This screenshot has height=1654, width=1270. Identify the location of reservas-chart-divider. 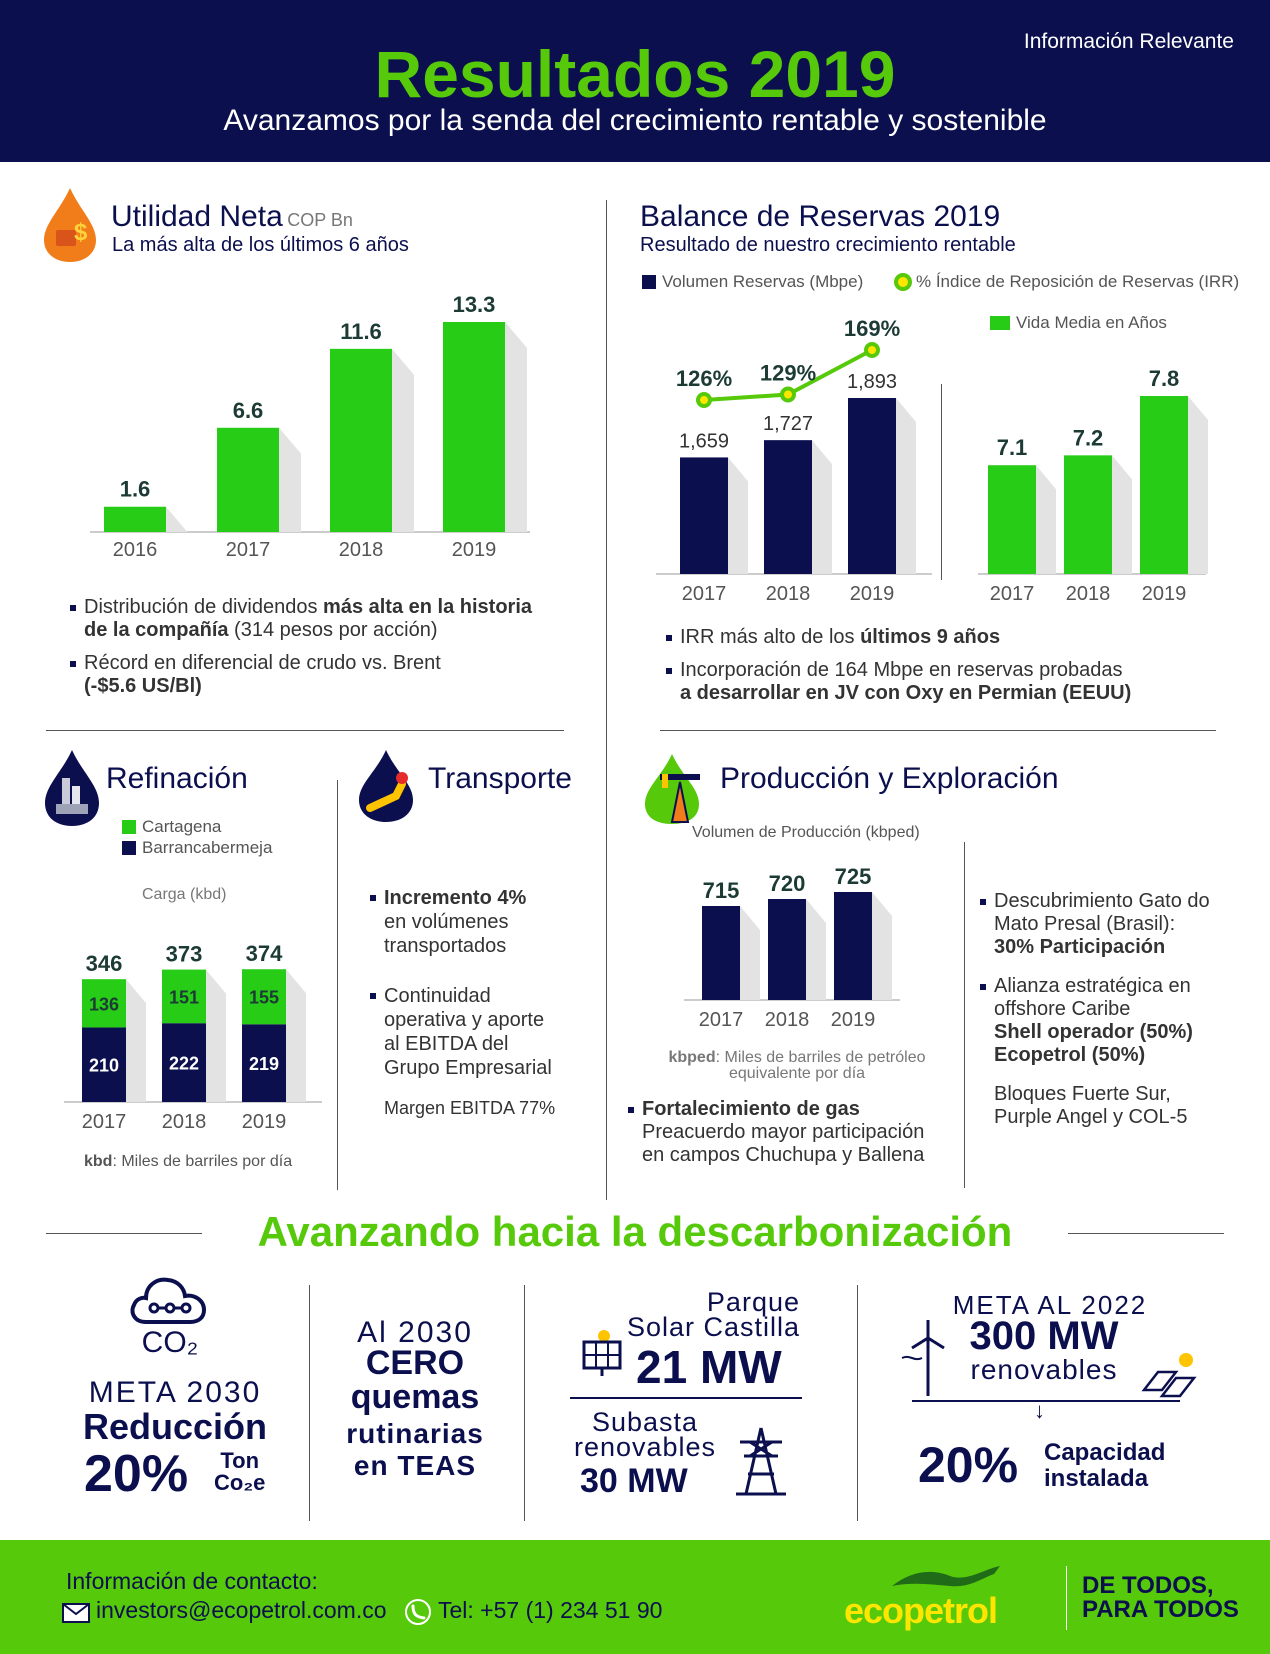
(941, 482).